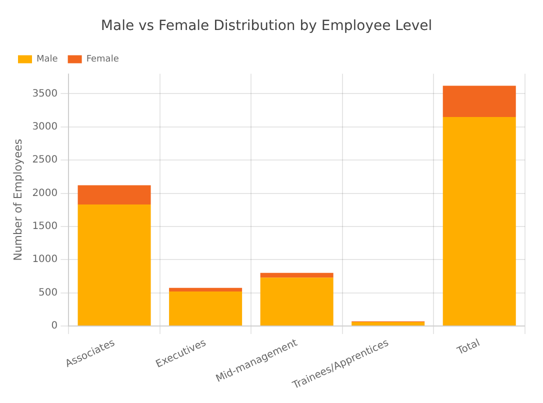 The width and height of the screenshot is (543, 403). I want to click on y-tick-label: 0, so click(54, 326).